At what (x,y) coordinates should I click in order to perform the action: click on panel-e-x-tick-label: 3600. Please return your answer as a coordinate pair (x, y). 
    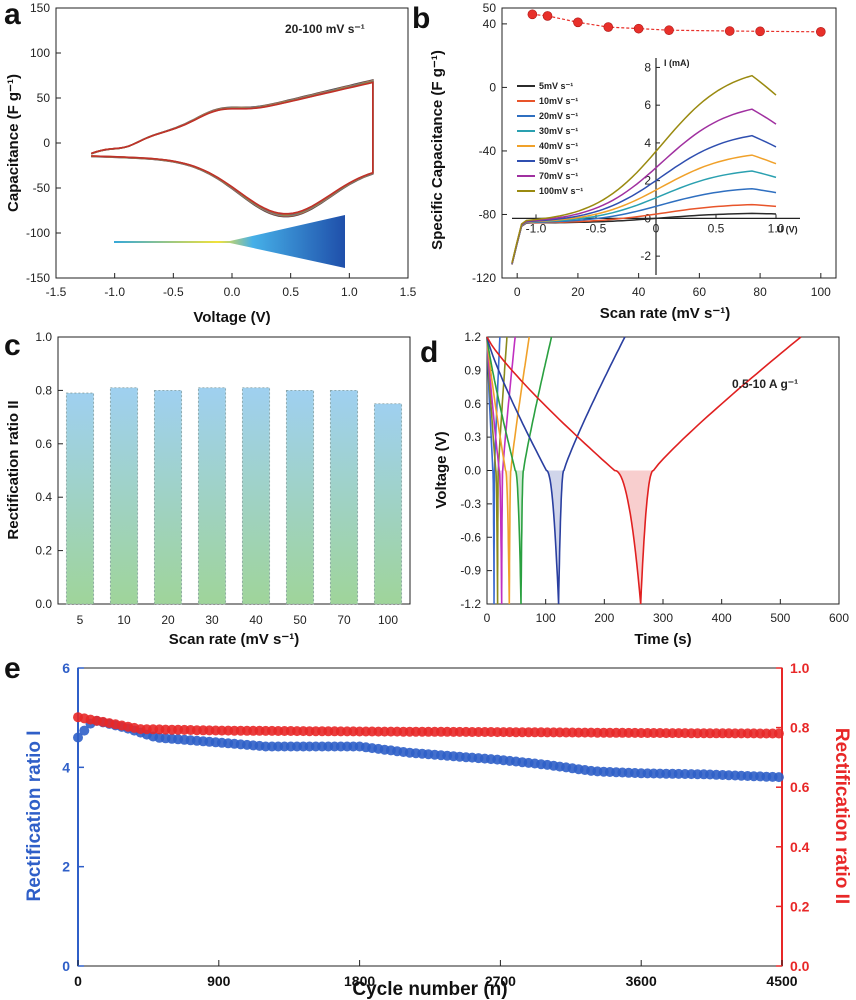
    Looking at the image, I should click on (641, 981).